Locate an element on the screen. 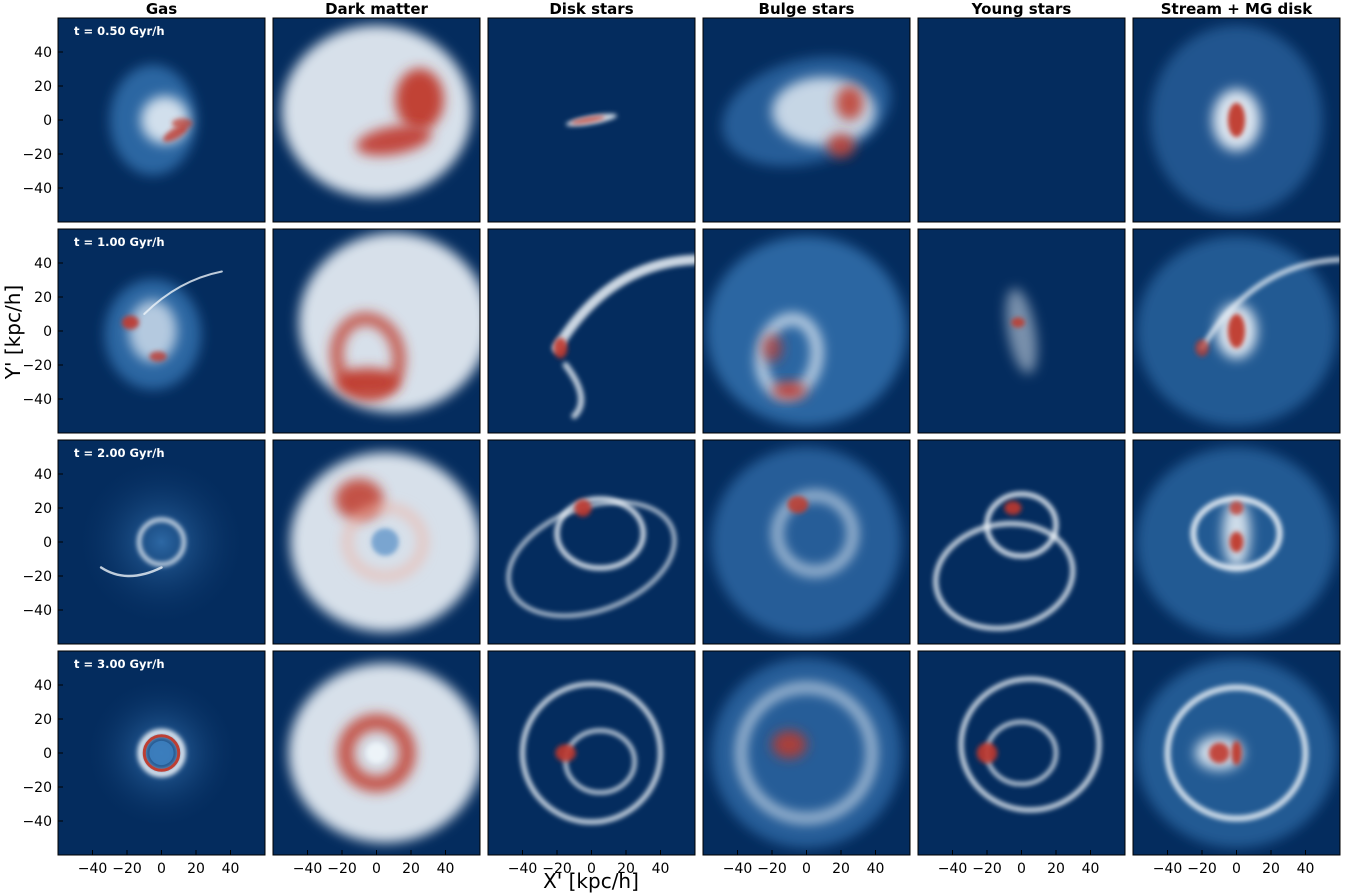  column-title: Stream + MG disk is located at coordinates (1237, 9).